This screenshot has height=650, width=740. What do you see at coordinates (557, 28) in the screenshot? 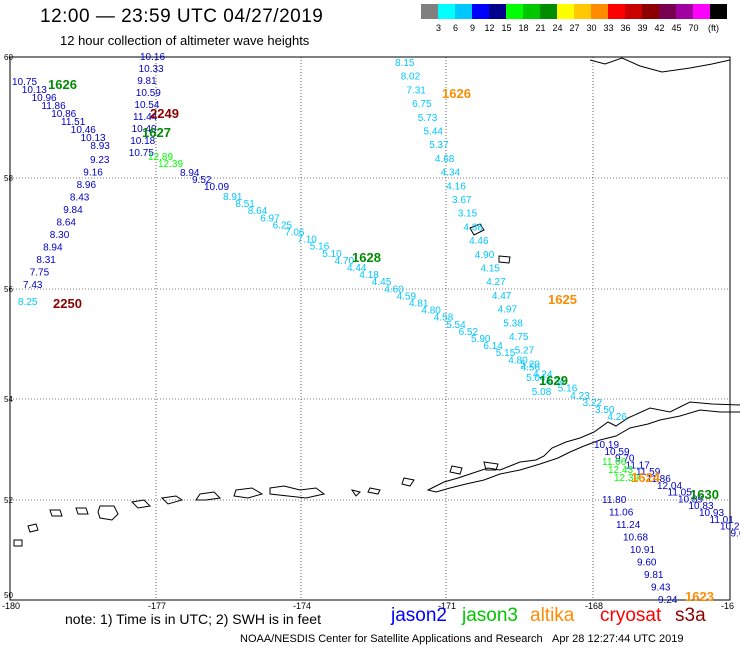
I see `scale-label: 24` at bounding box center [557, 28].